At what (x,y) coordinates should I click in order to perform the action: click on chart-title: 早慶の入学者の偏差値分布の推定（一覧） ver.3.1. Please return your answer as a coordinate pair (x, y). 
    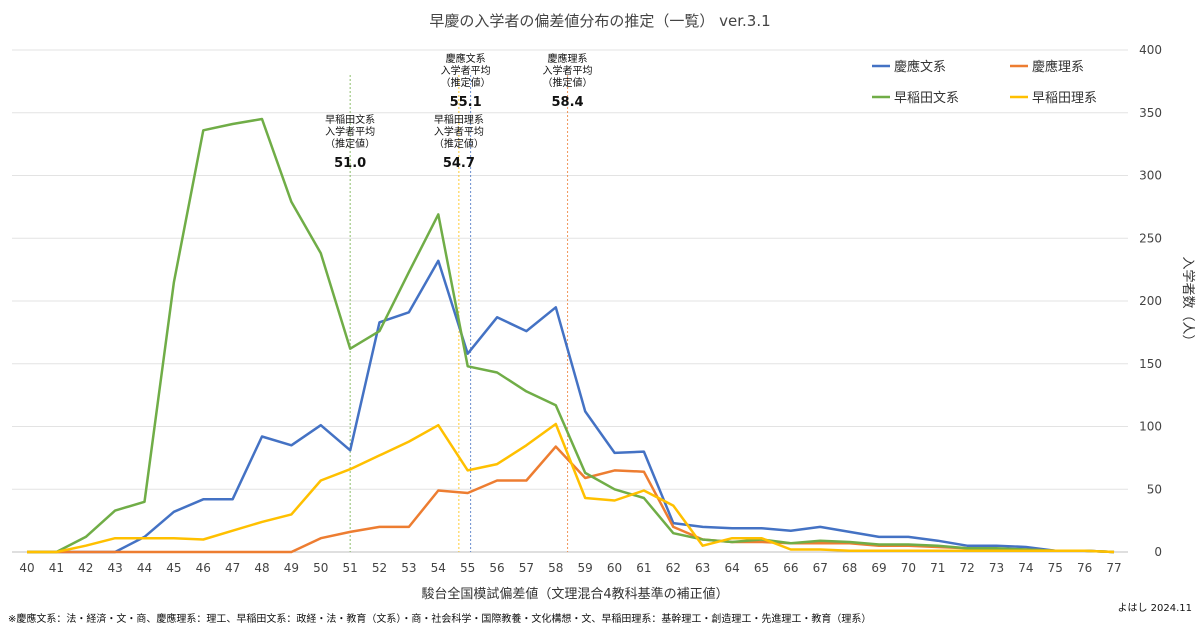
    Looking at the image, I should click on (599, 21).